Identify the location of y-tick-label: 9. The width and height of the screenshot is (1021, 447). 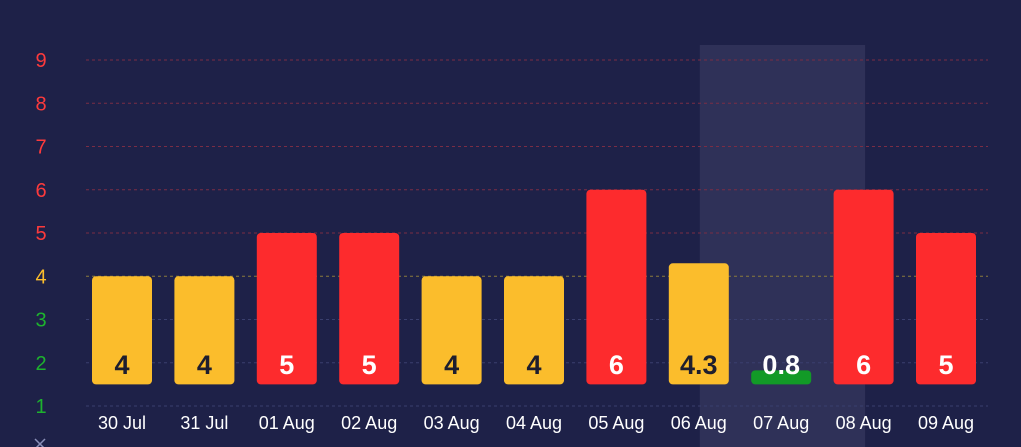
(40, 61).